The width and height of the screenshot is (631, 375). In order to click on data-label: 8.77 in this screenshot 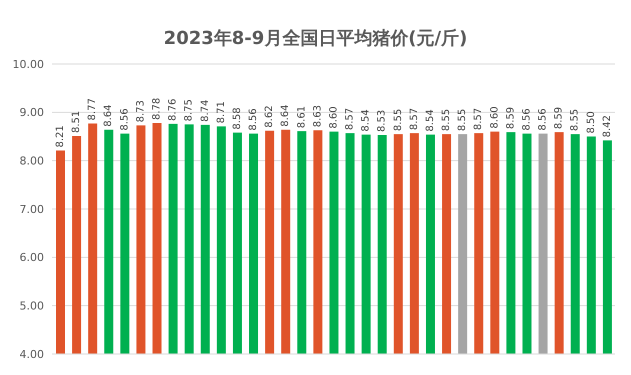, I will do `click(92, 109)`.